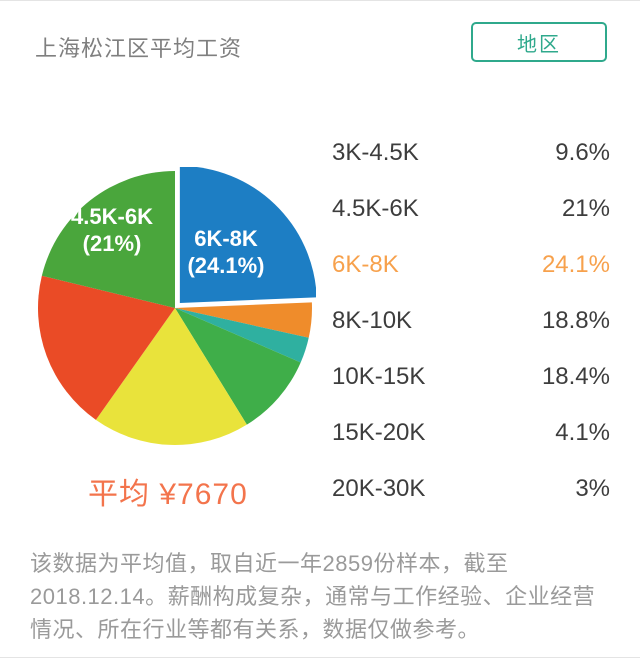 This screenshot has width=640, height=658. Describe the element at coordinates (539, 42) in the screenshot. I see `region-button: 地区` at that location.